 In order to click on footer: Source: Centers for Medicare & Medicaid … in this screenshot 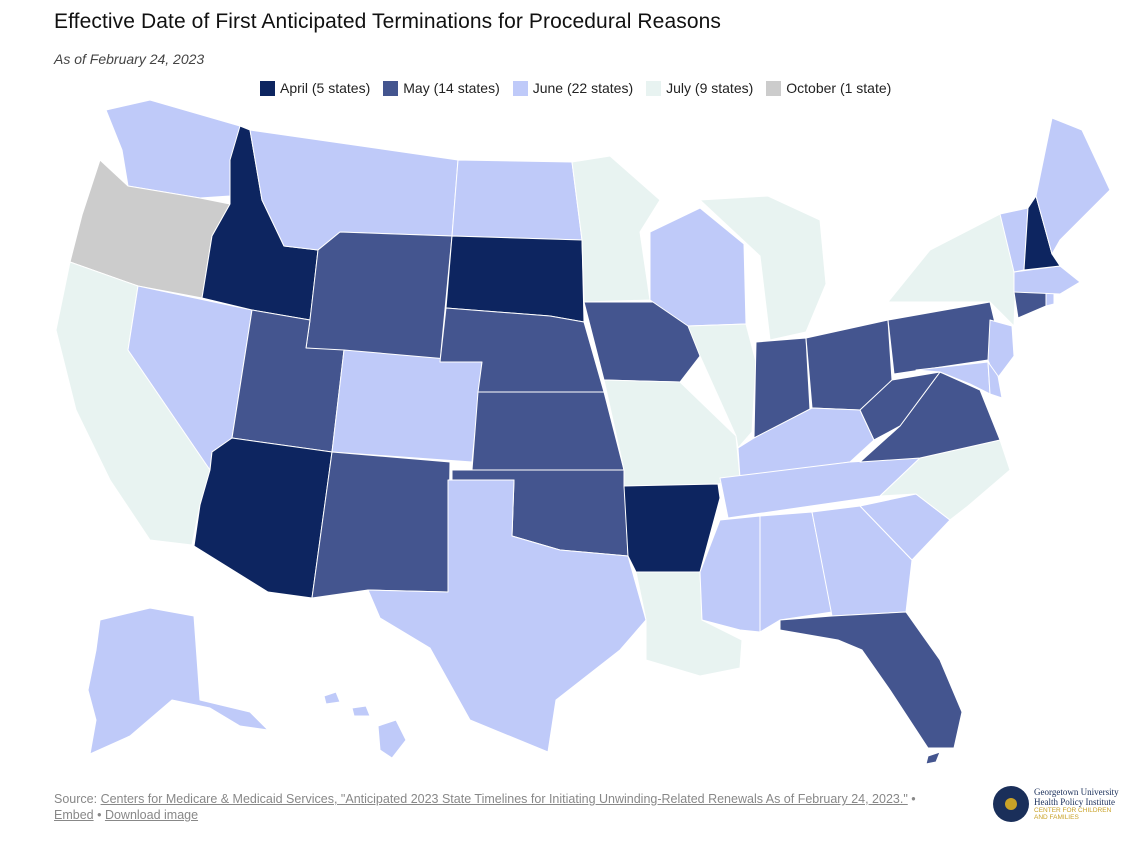, I will do `click(519, 807)`.